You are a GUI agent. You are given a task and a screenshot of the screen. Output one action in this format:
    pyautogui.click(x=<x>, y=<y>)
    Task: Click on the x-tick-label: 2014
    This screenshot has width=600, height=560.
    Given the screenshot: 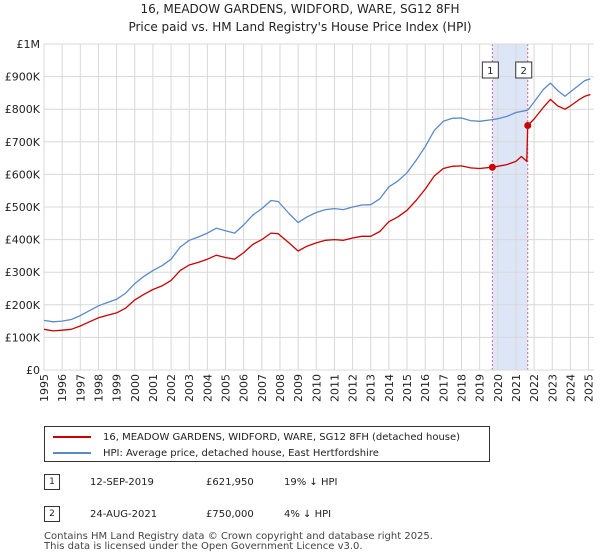 What is the action you would take?
    pyautogui.click(x=389, y=388)
    